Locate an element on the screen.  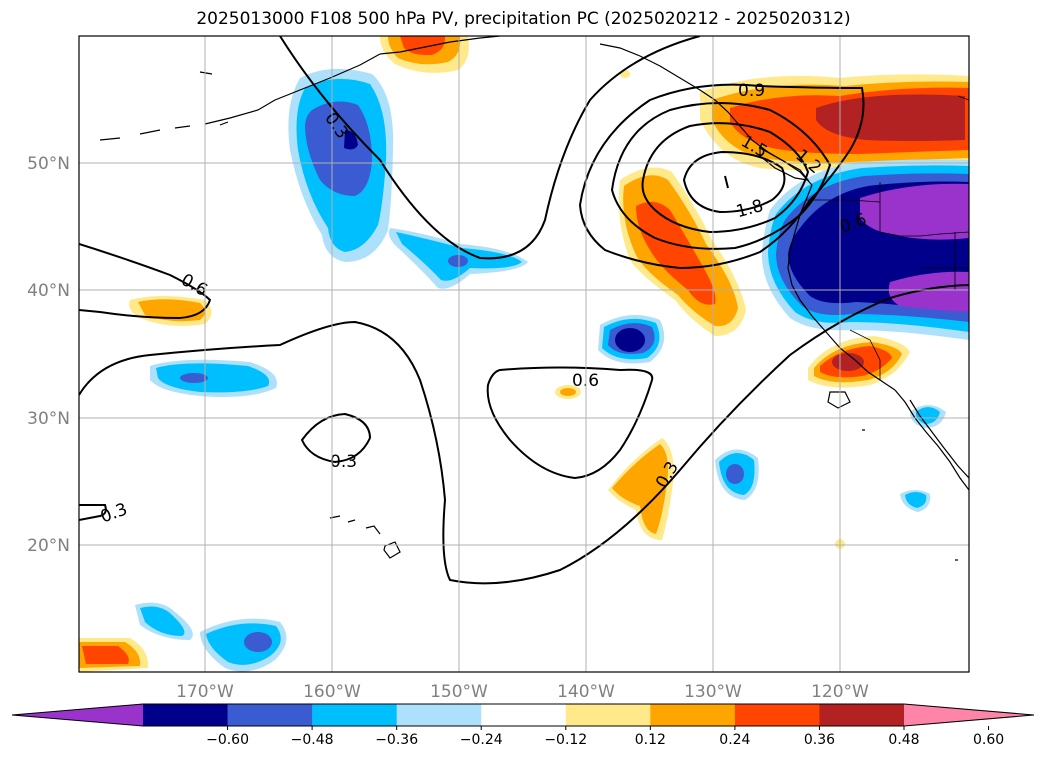
contour-1.2 is located at coordinates (721, 176).